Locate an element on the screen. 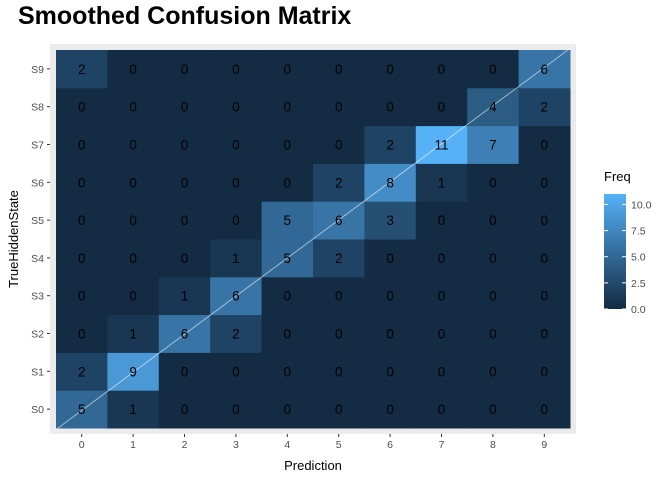 Image resolution: width=672 pixels, height=480 pixels. y-axis-title: TrueHiddenState is located at coordinates (13, 239).